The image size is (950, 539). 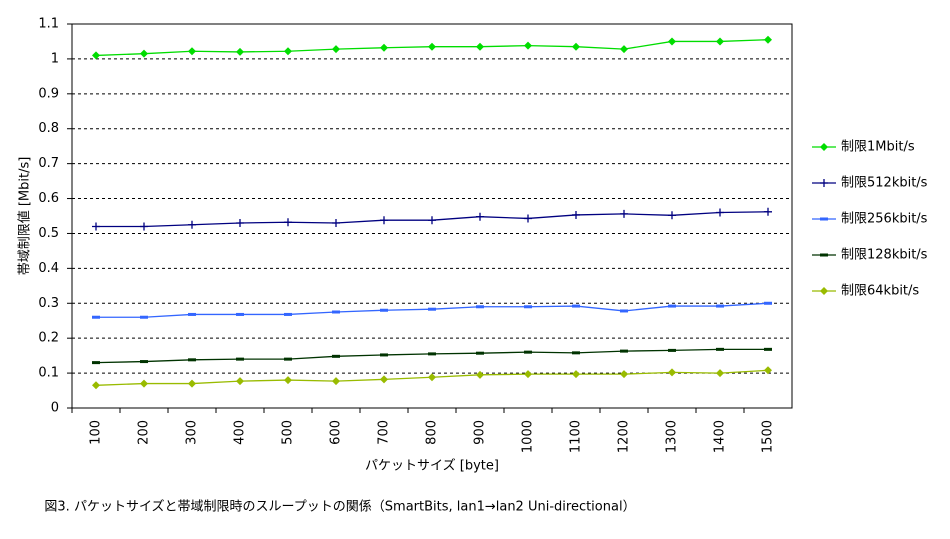 What do you see at coordinates (432, 432) in the screenshot?
I see `x-tick-label: 800` at bounding box center [432, 432].